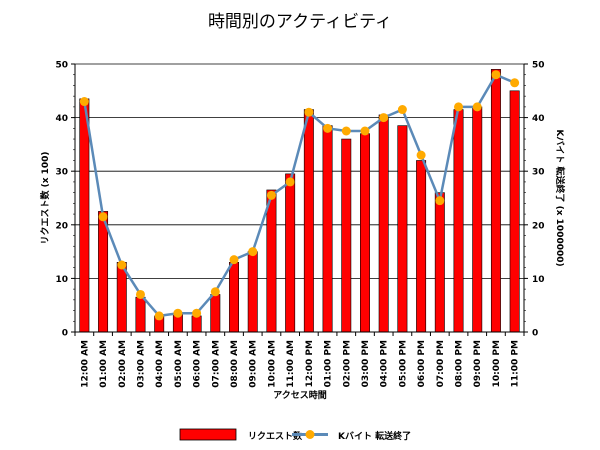  What do you see at coordinates (538, 173) in the screenshot?
I see `y2-tick-label: 30` at bounding box center [538, 173].